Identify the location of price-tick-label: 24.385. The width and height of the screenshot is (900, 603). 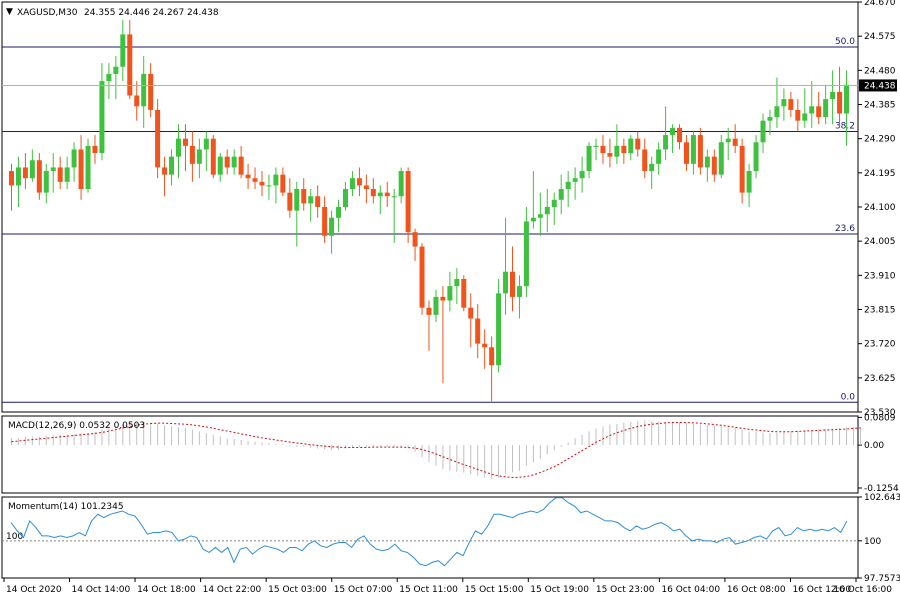
(880, 106).